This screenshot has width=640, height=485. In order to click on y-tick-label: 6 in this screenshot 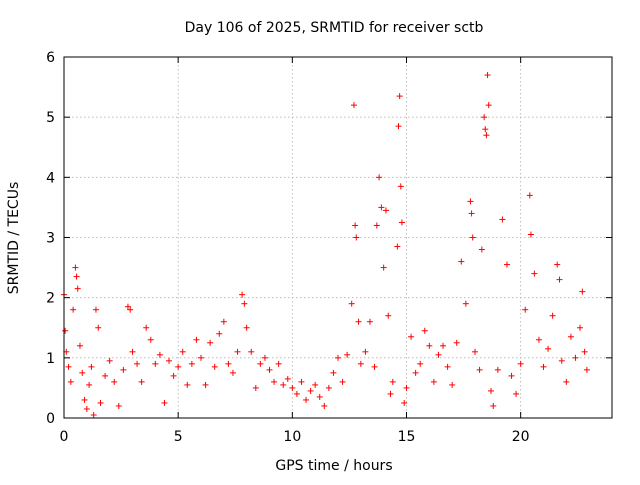, I will do `click(50, 58)`.